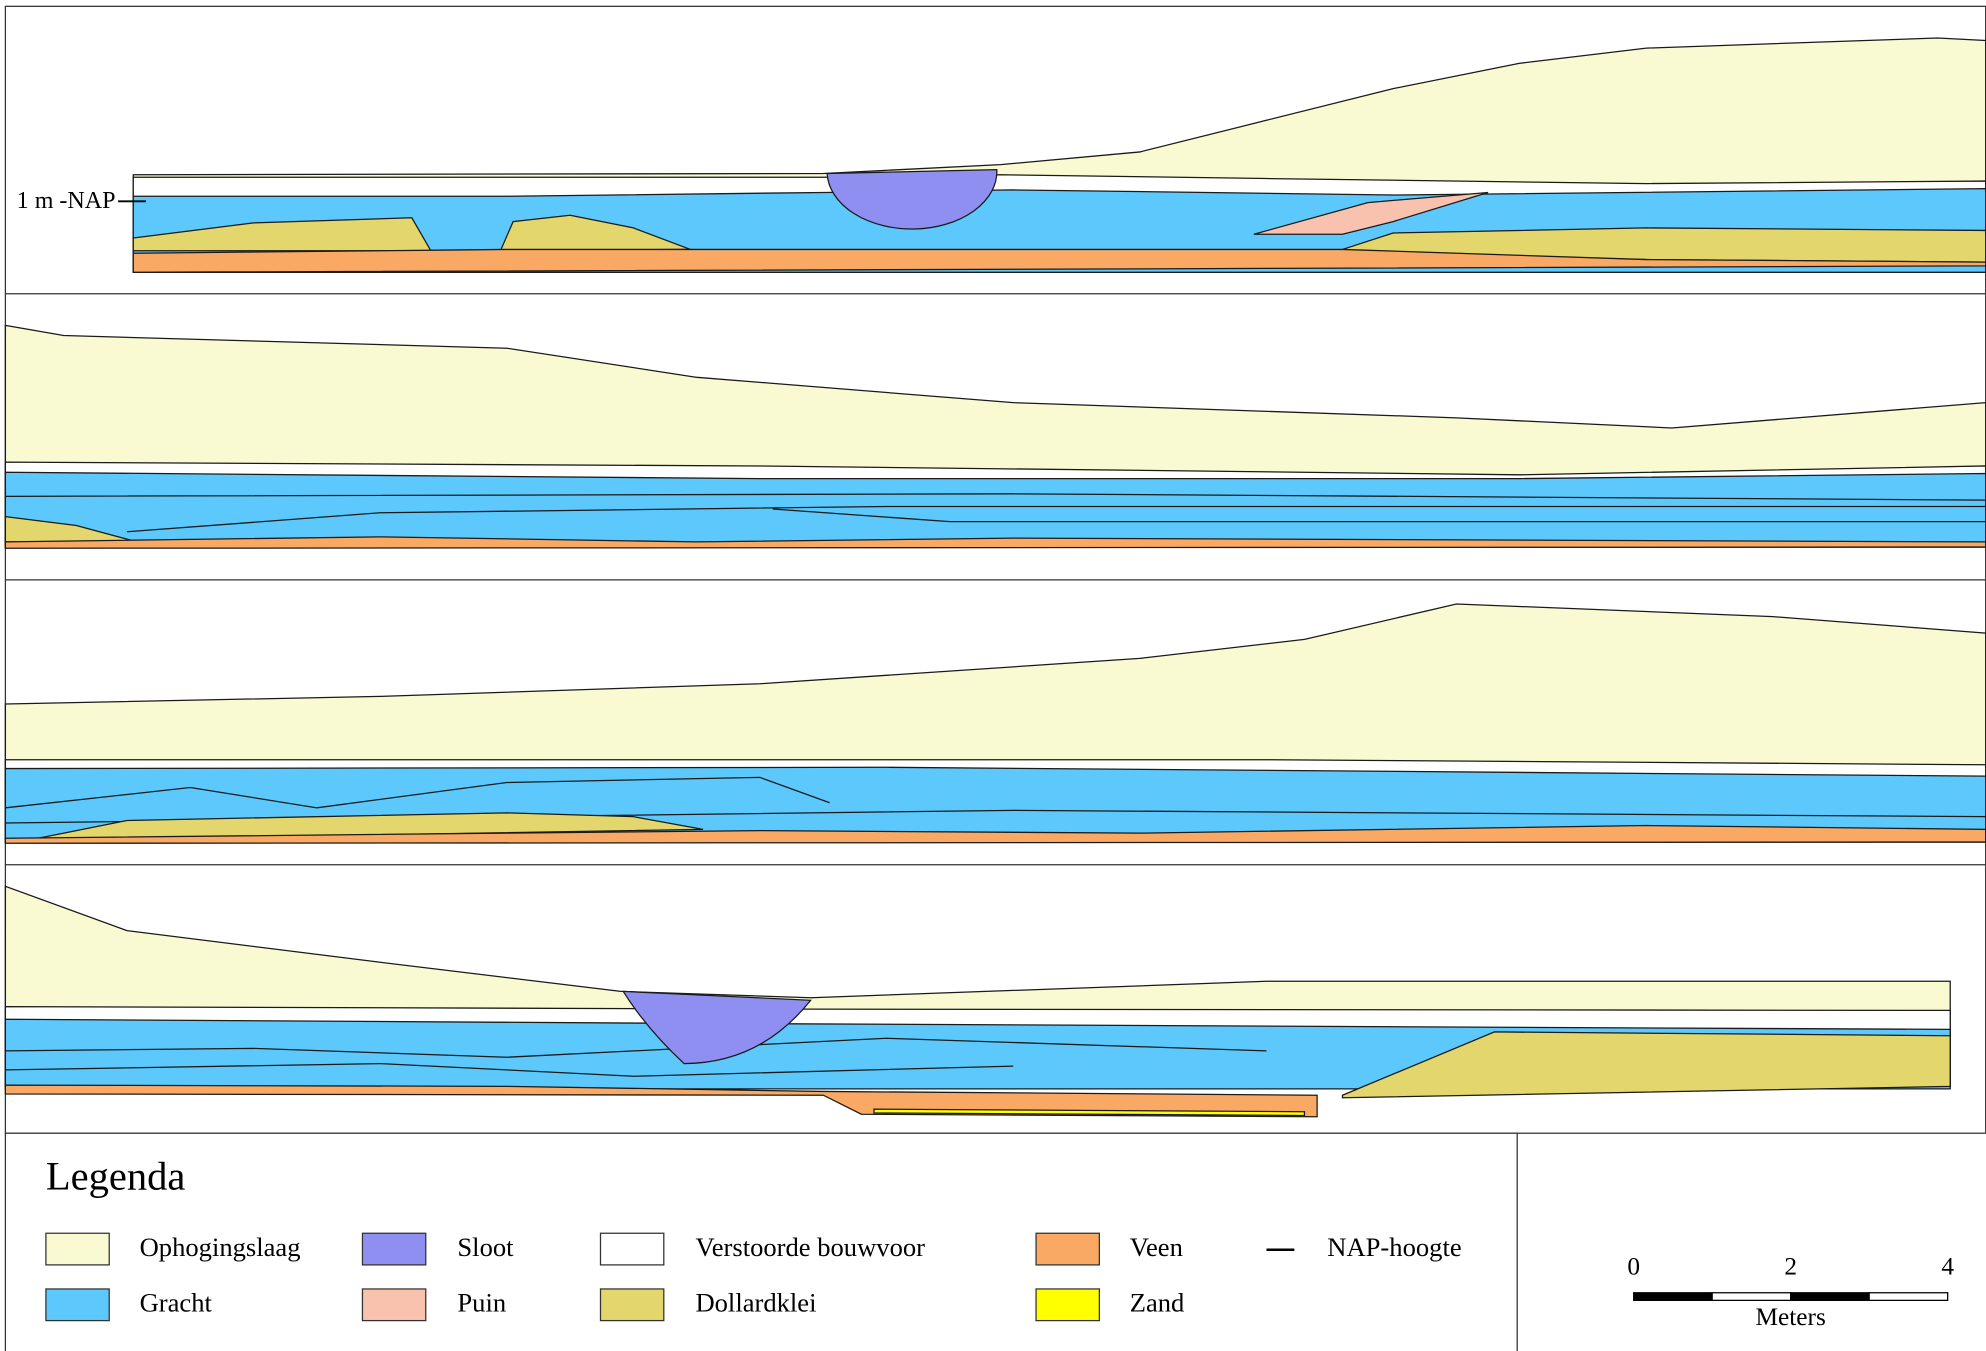 Image resolution: width=1986 pixels, height=1351 pixels. Describe the element at coordinates (220, 1247) in the screenshot. I see `legend-label: Ophogingslaag` at that location.